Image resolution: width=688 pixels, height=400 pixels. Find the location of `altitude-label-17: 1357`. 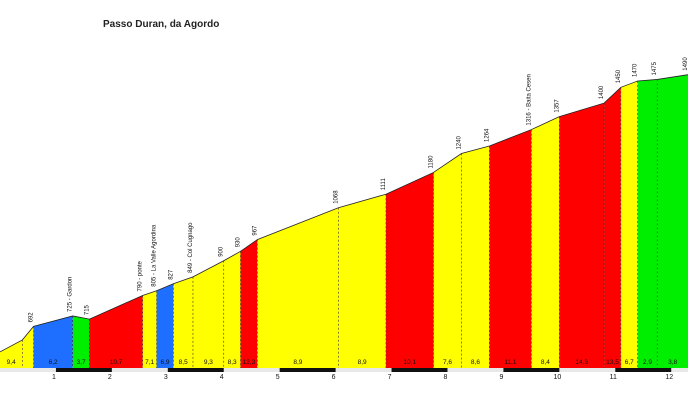

altitude-label-17: 1357 is located at coordinates (557, 106).